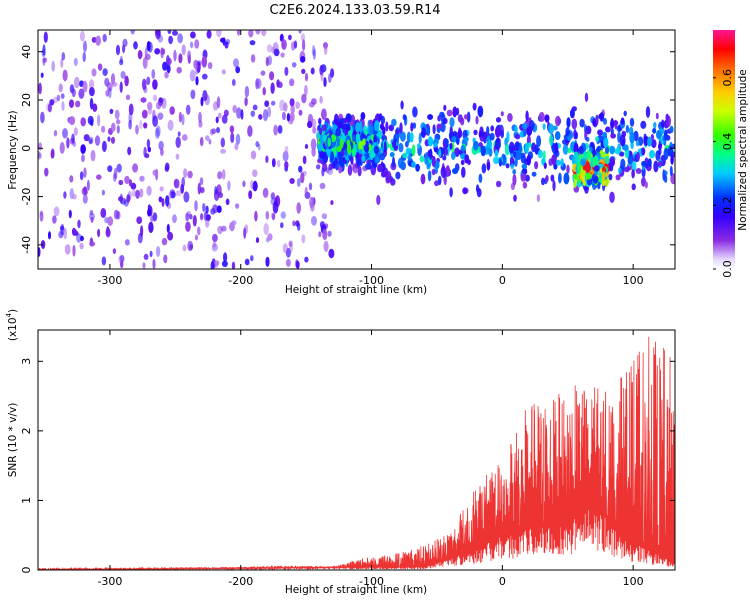 The height and width of the screenshot is (600, 750). Describe the element at coordinates (727, 142) in the screenshot. I see `colorbar-tick-label: 0.4` at that location.